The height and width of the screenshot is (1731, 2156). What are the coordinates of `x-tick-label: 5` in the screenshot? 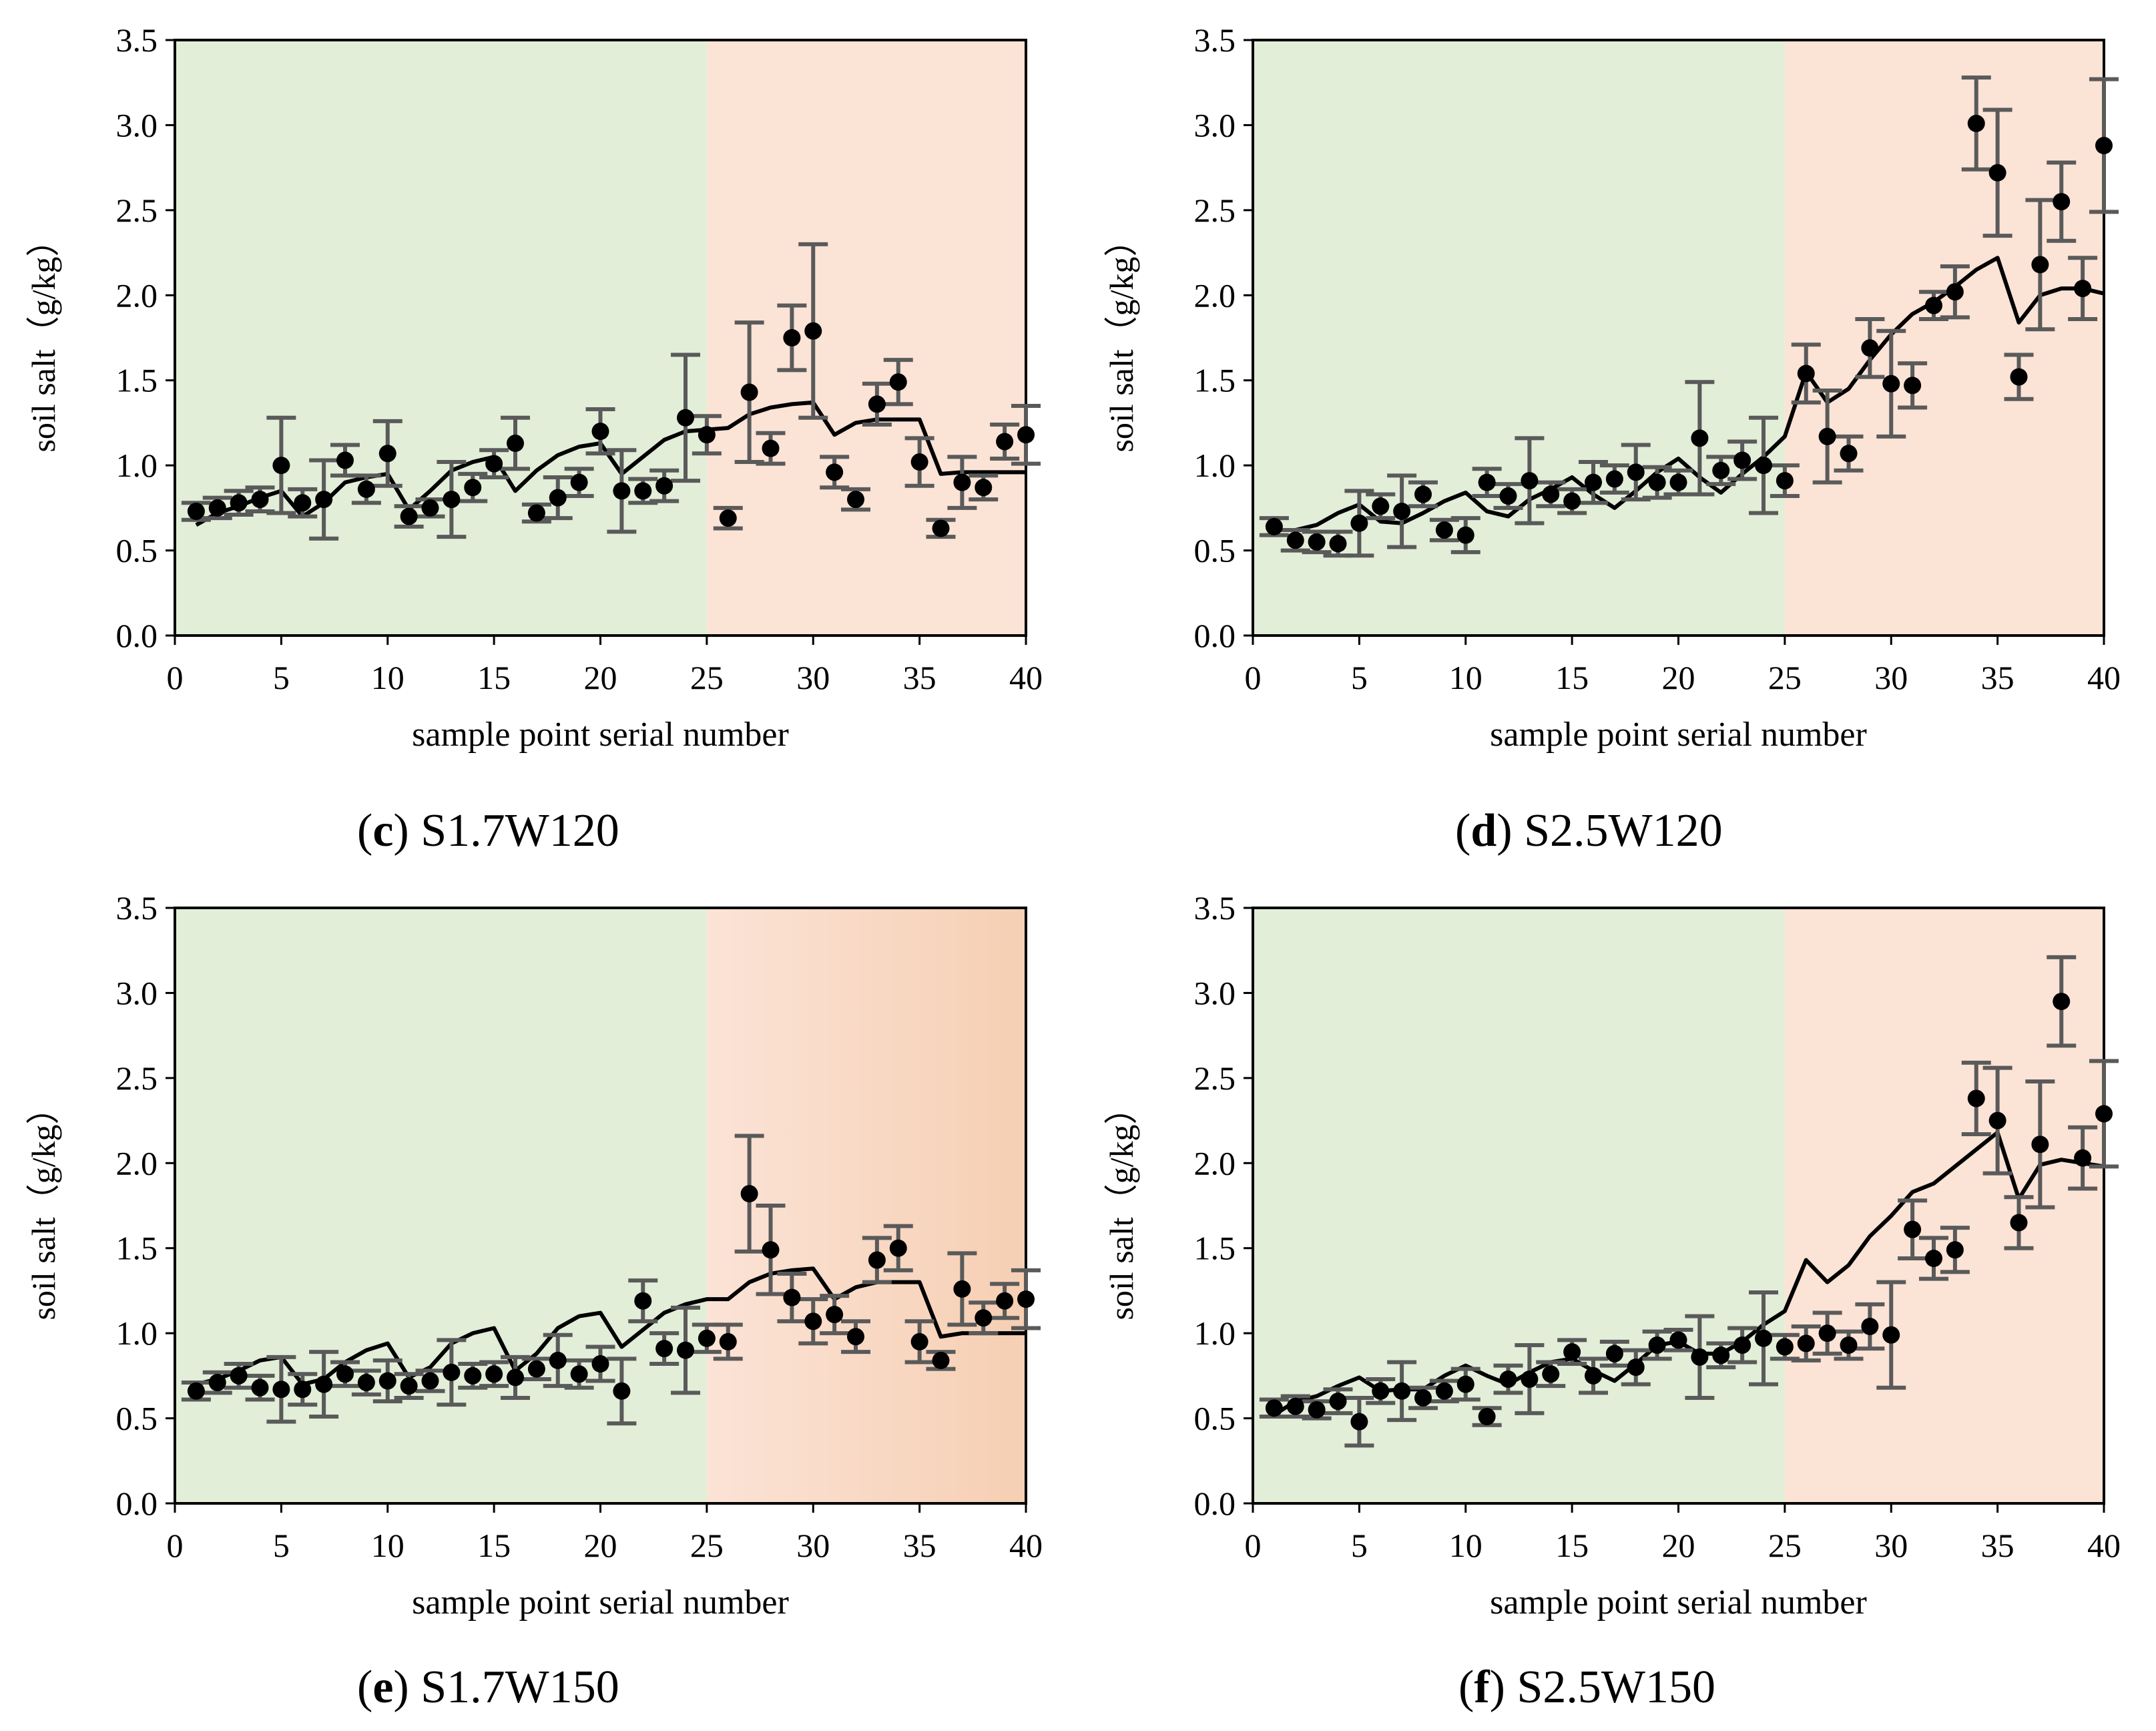 It's located at (281, 1546).